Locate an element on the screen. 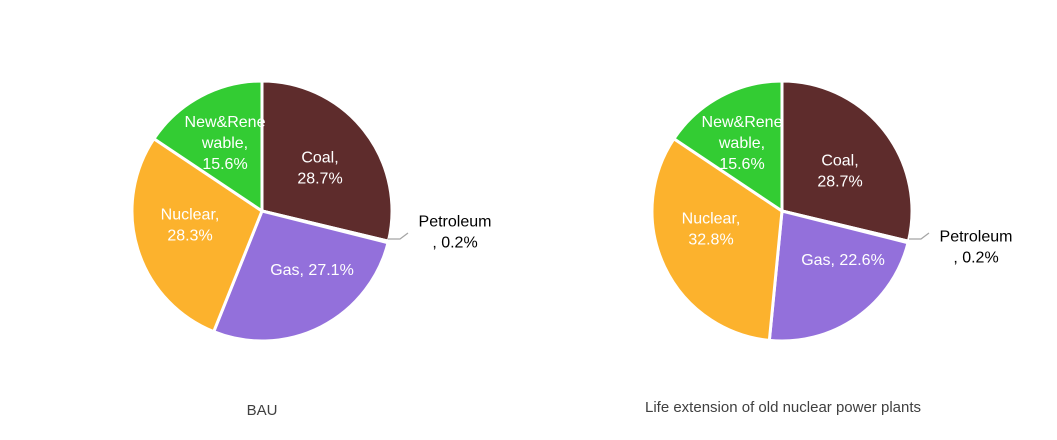 Image resolution: width=1057 pixels, height=440 pixels. data-label-nuclear: Nuclear, 32.8% is located at coordinates (711, 230).